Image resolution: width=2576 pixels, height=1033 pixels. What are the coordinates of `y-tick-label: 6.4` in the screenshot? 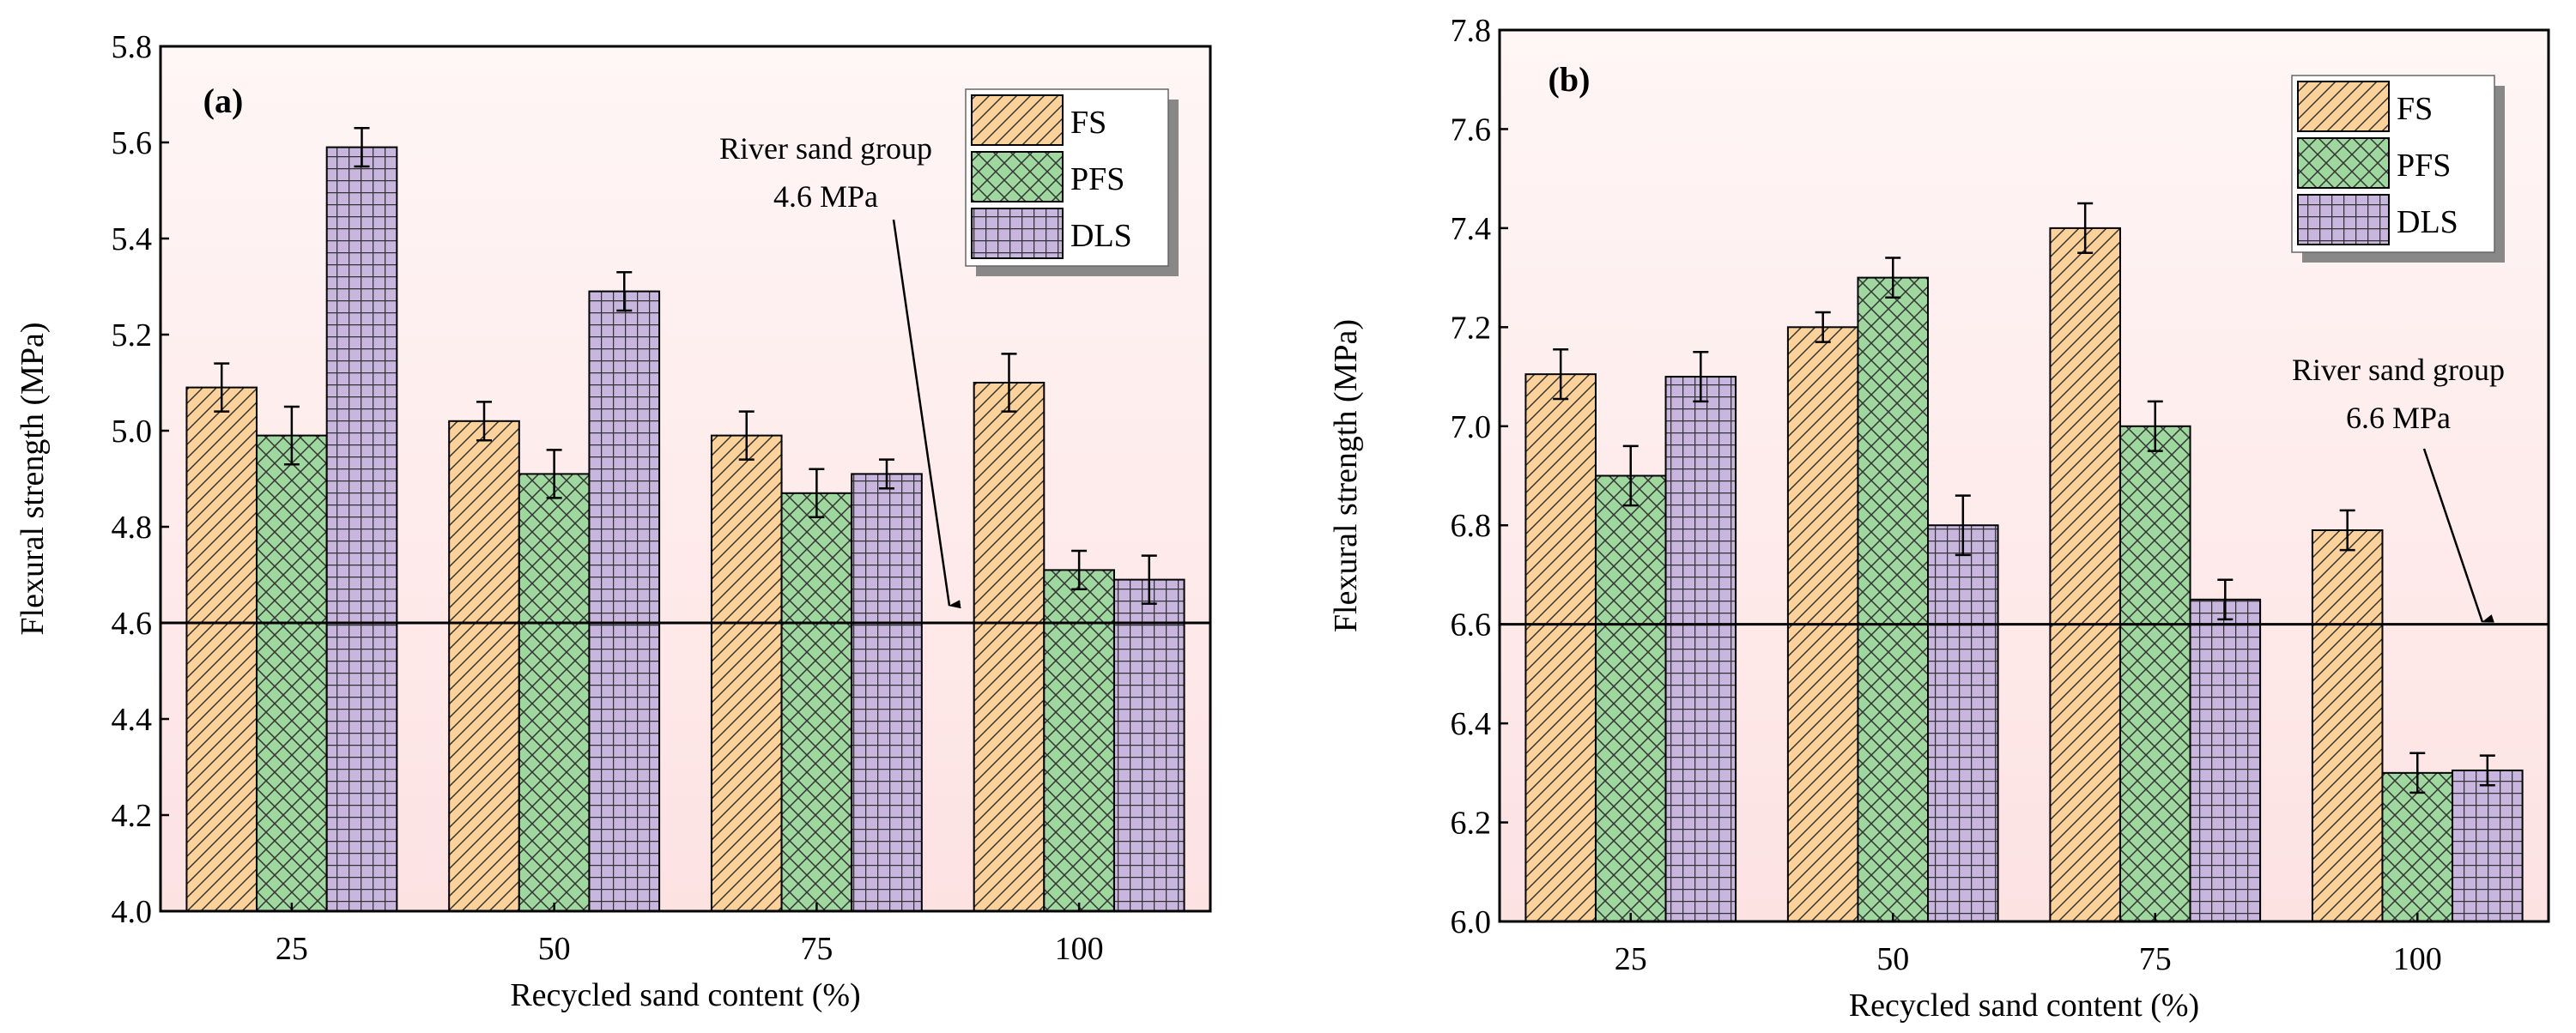 It's located at (1471, 724).